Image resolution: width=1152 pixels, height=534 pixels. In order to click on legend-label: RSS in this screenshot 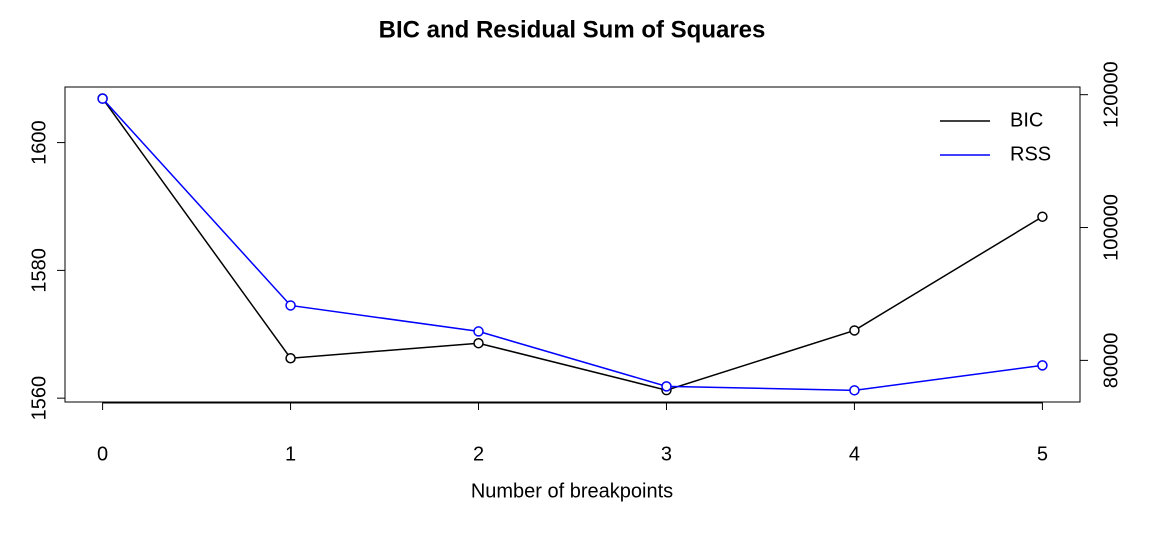, I will do `click(1030, 154)`.